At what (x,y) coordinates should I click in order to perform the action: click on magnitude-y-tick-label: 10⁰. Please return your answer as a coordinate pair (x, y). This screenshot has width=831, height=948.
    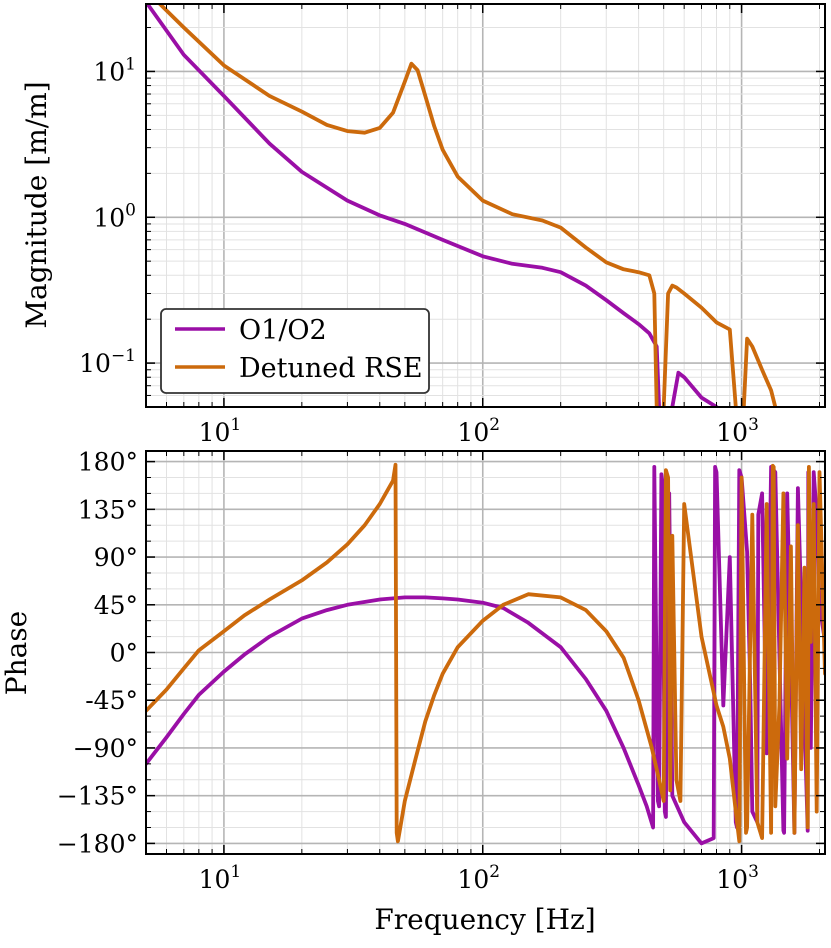
    Looking at the image, I should click on (114, 216).